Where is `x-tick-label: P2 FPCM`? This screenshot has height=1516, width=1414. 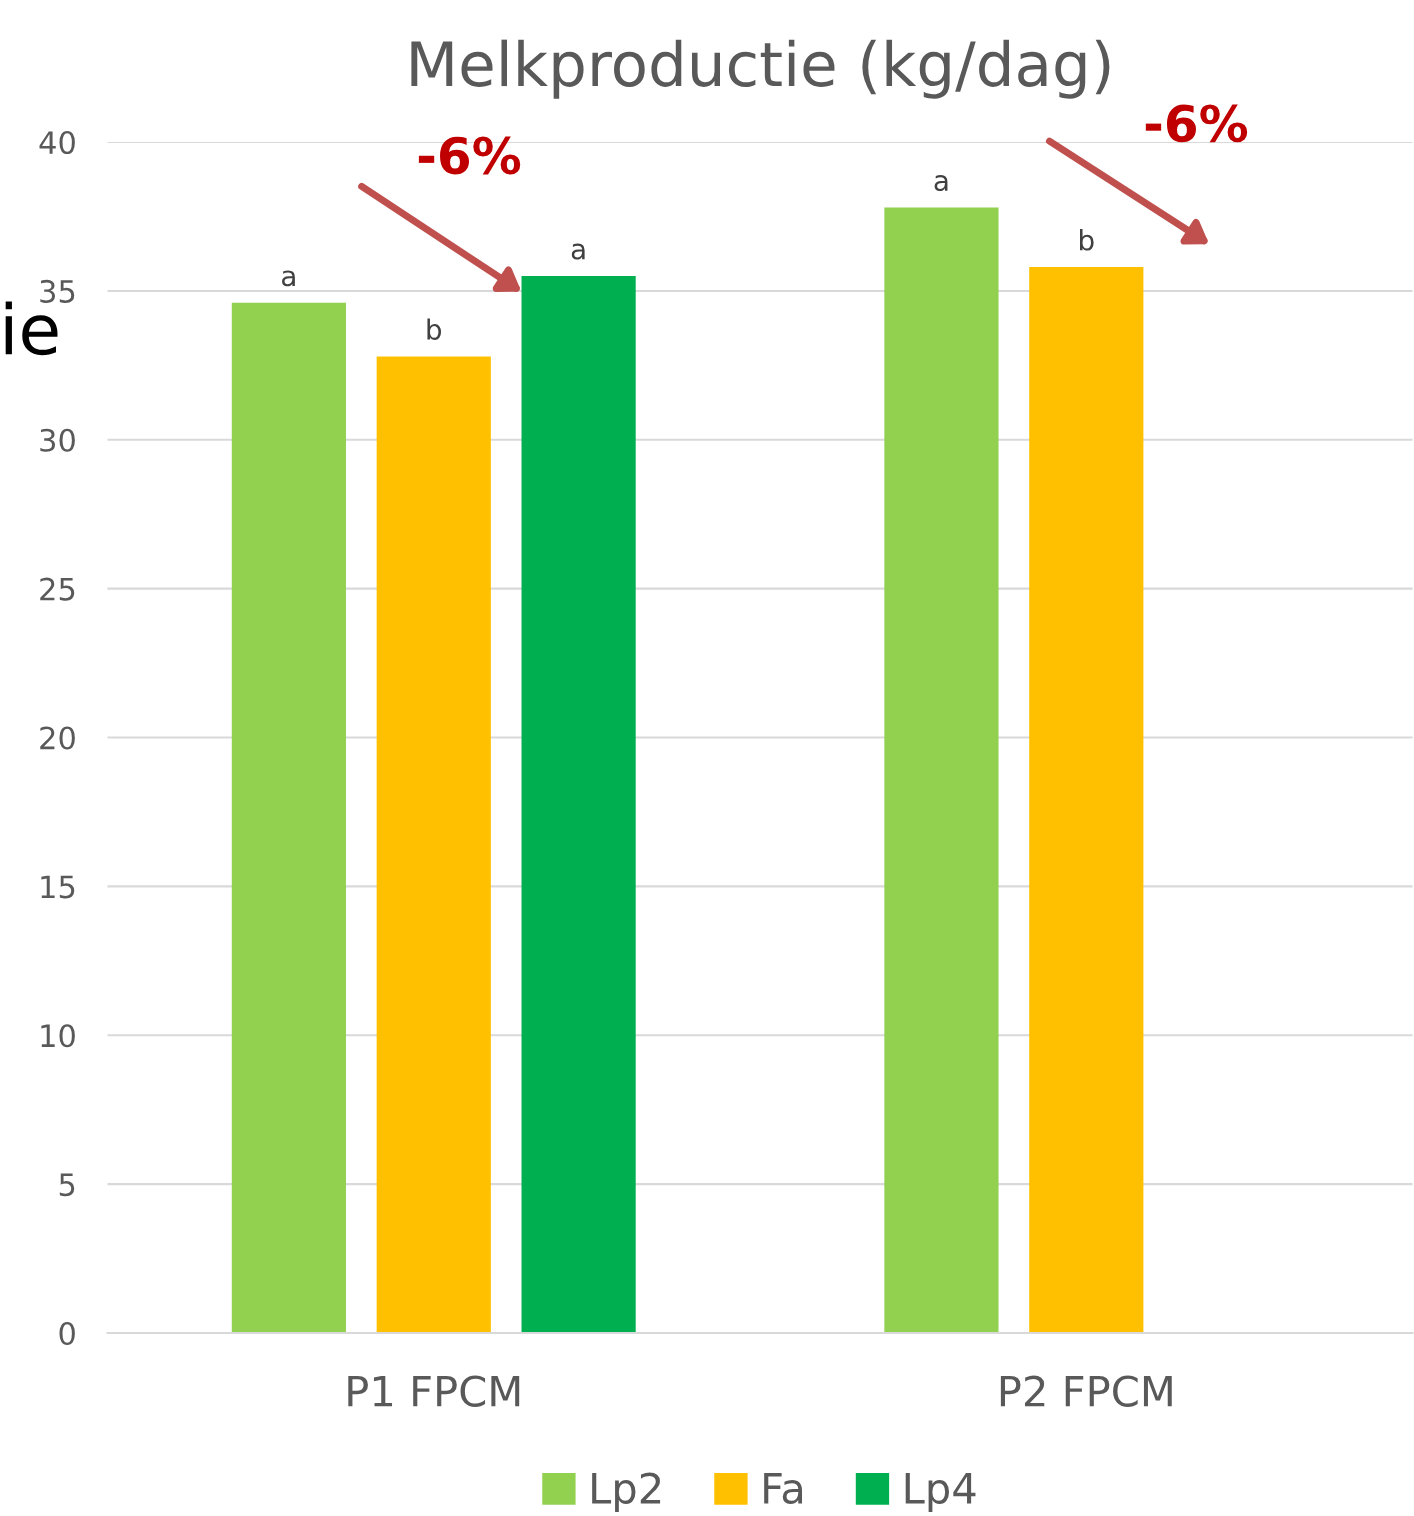 x-tick-label: P2 FPCM is located at coordinates (1086, 1391).